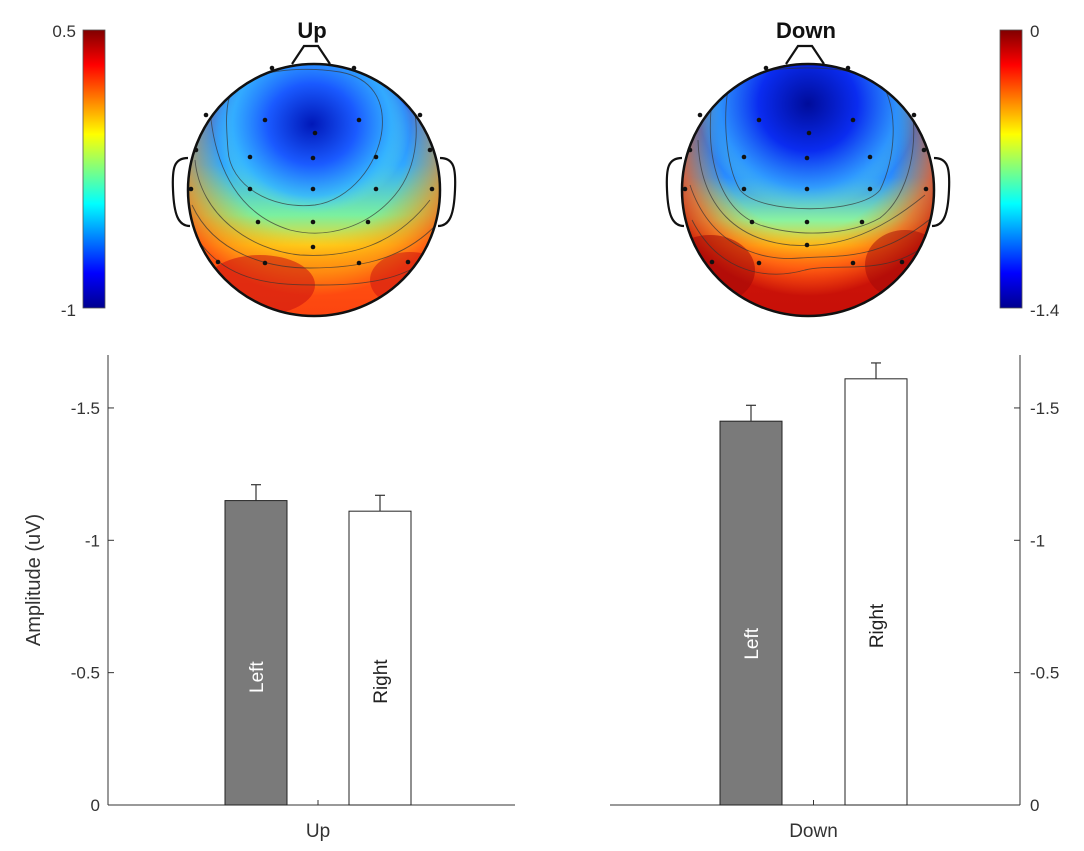  What do you see at coordinates (311, 54) in the screenshot?
I see `nose-up` at bounding box center [311, 54].